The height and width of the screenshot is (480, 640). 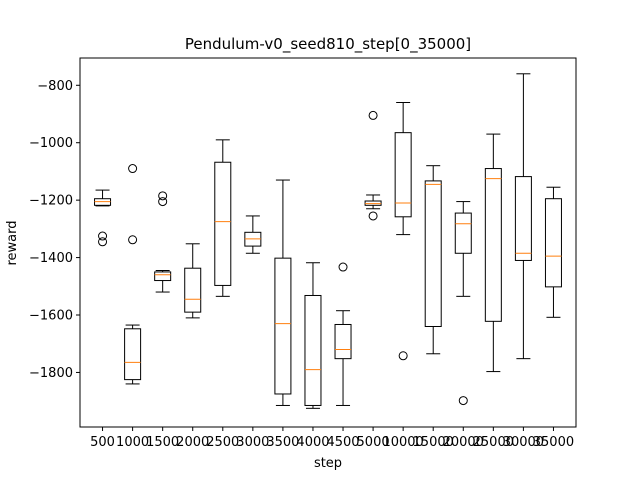 I want to click on x-tick-label: 25000, so click(x=493, y=442).